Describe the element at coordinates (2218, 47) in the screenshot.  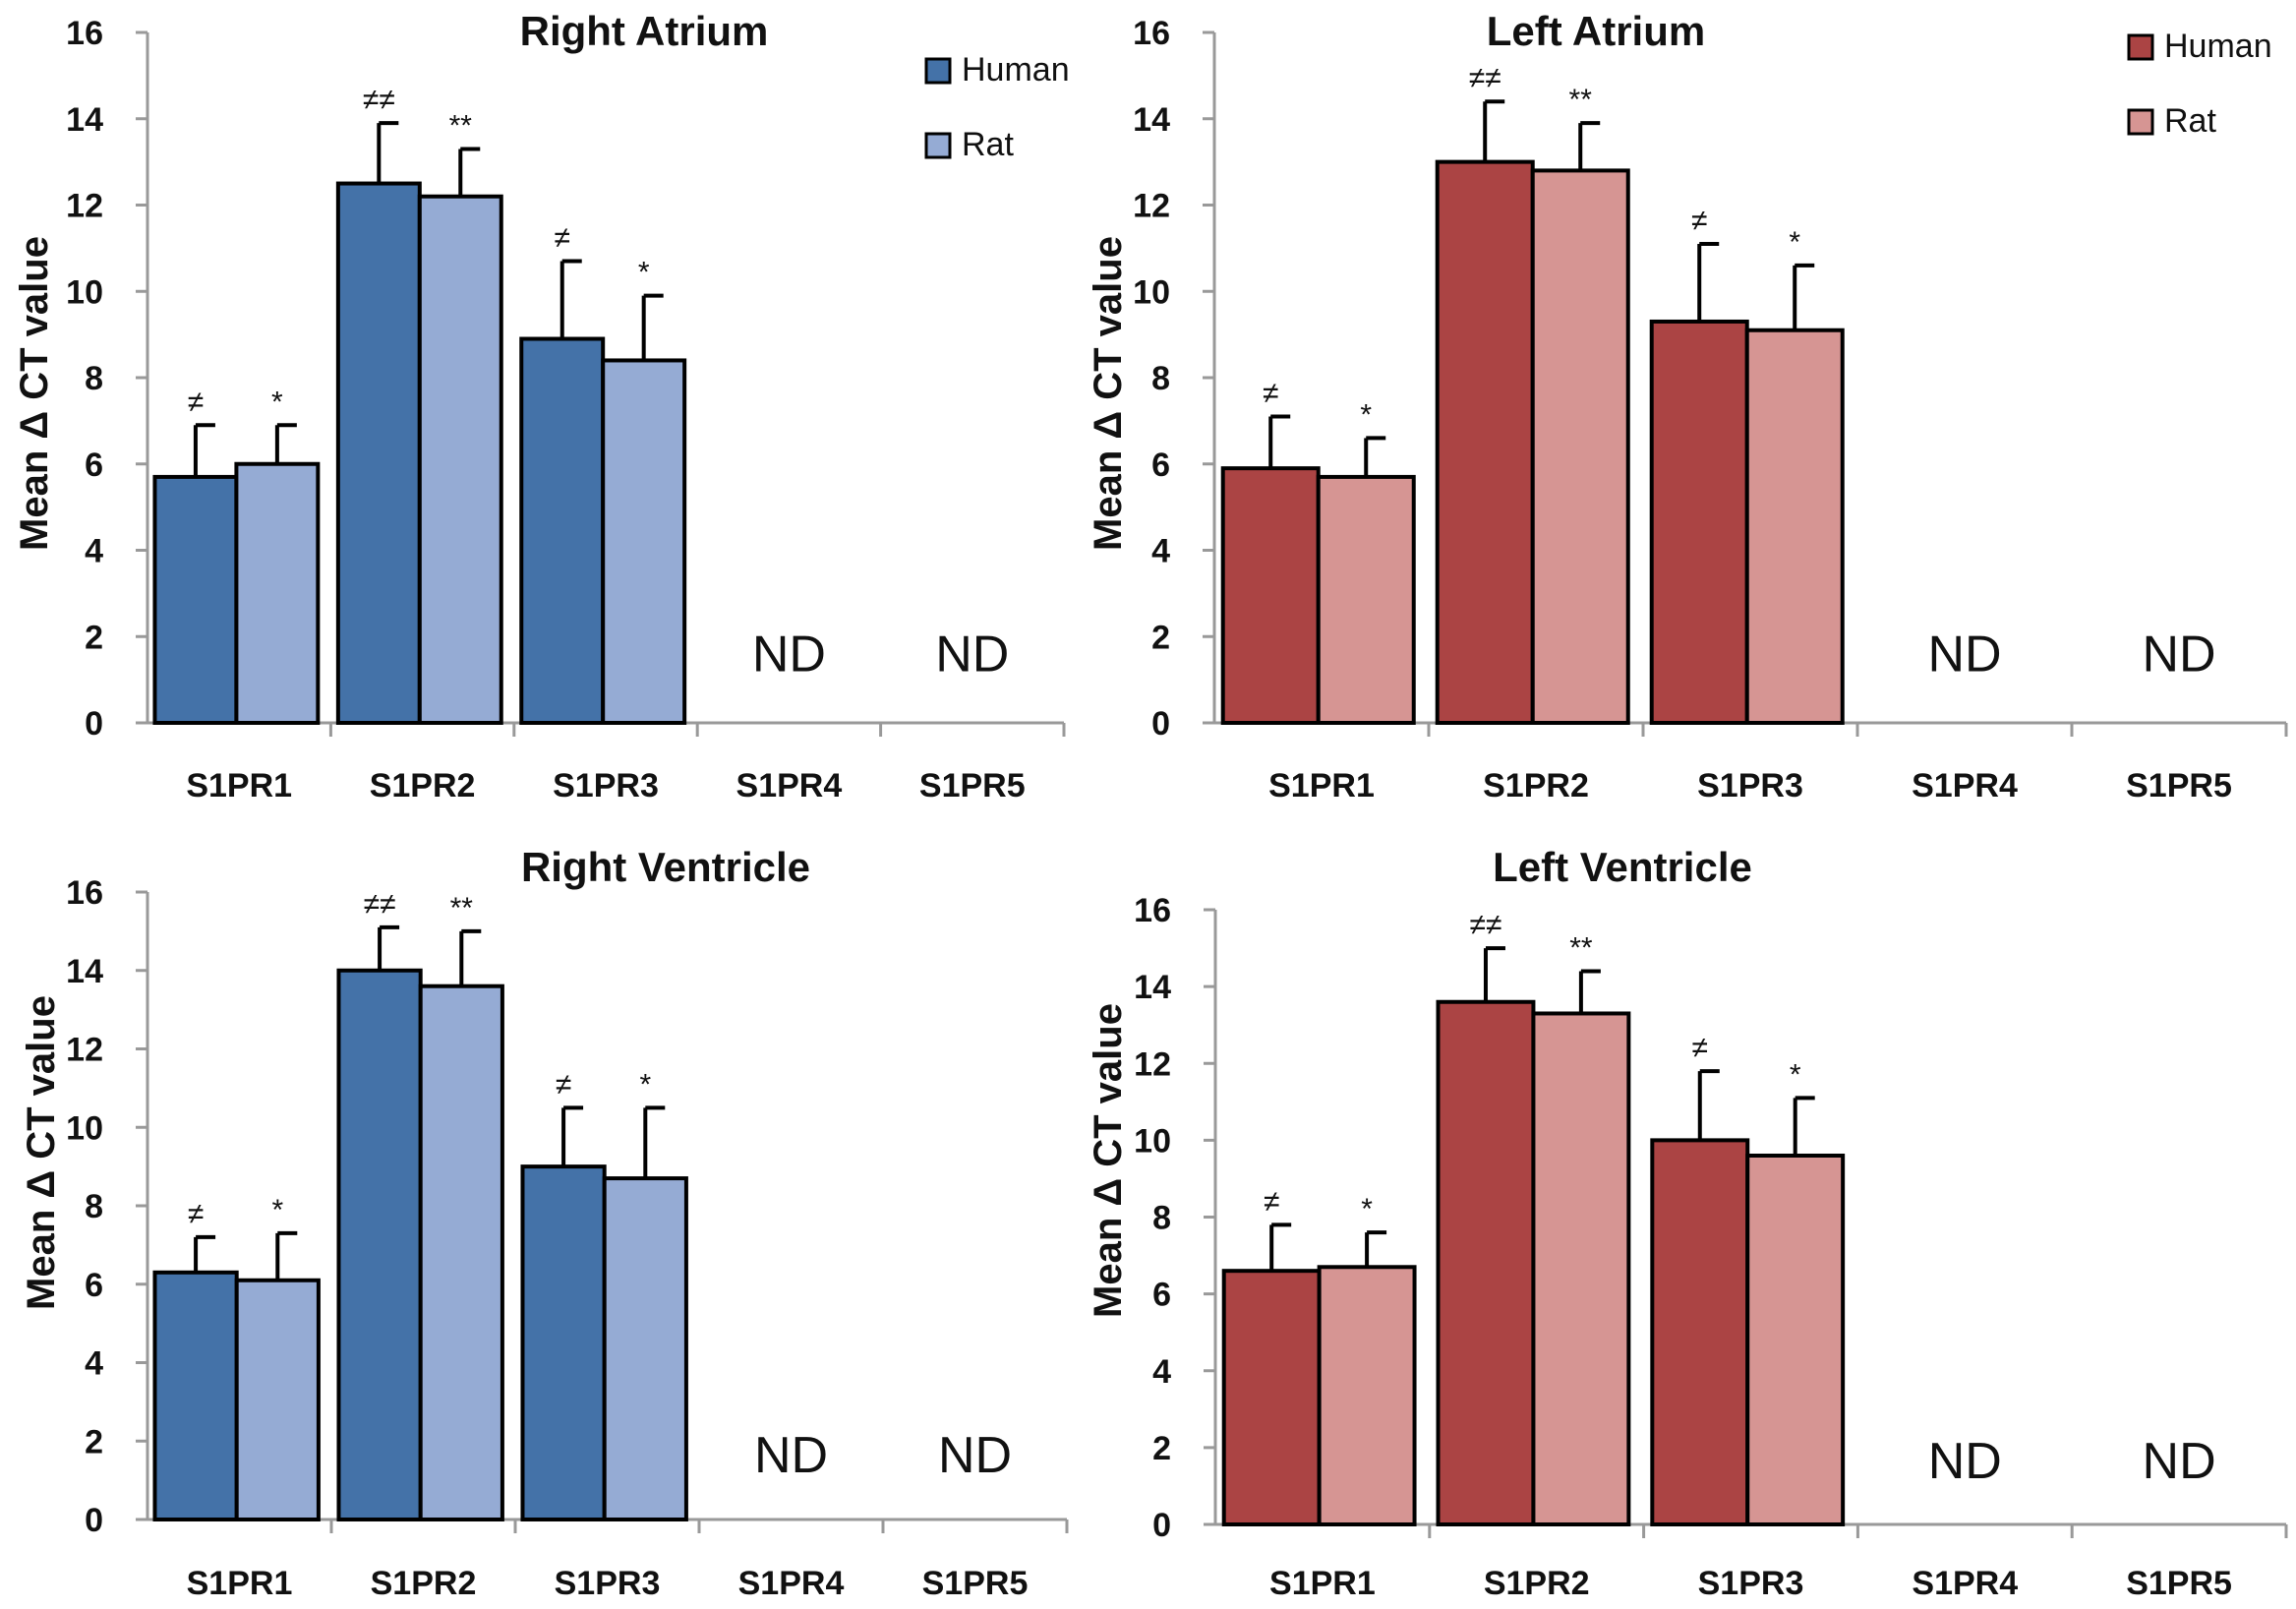
I see `legend-label-human: Human` at that location.